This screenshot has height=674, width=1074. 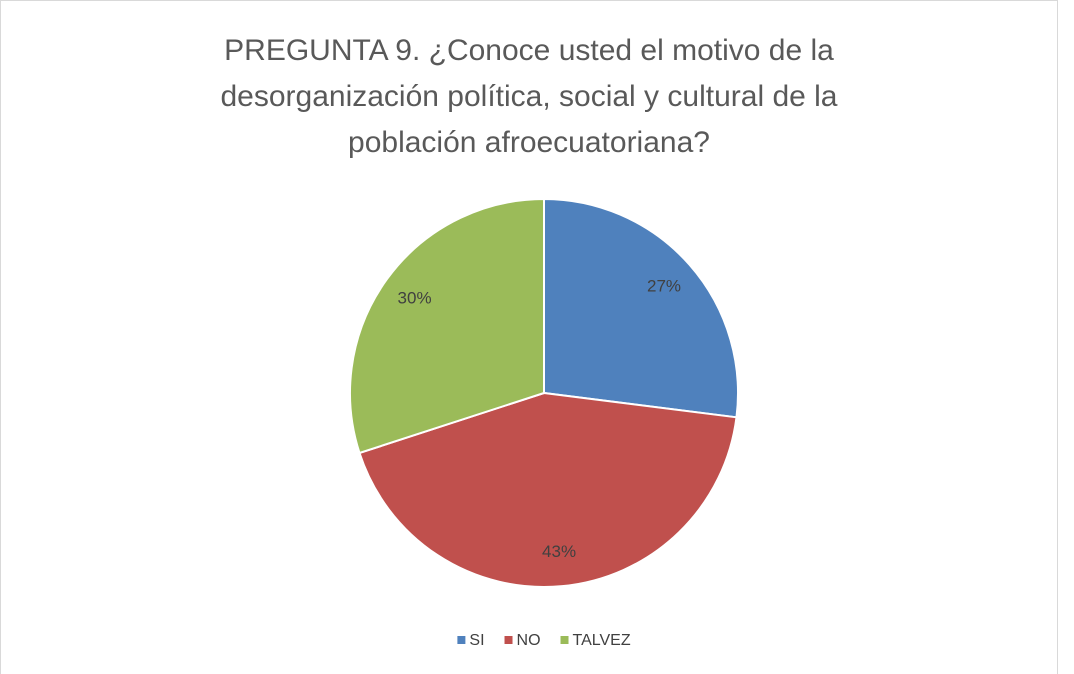 What do you see at coordinates (415, 297) in the screenshot?
I see `data-label: 30%` at bounding box center [415, 297].